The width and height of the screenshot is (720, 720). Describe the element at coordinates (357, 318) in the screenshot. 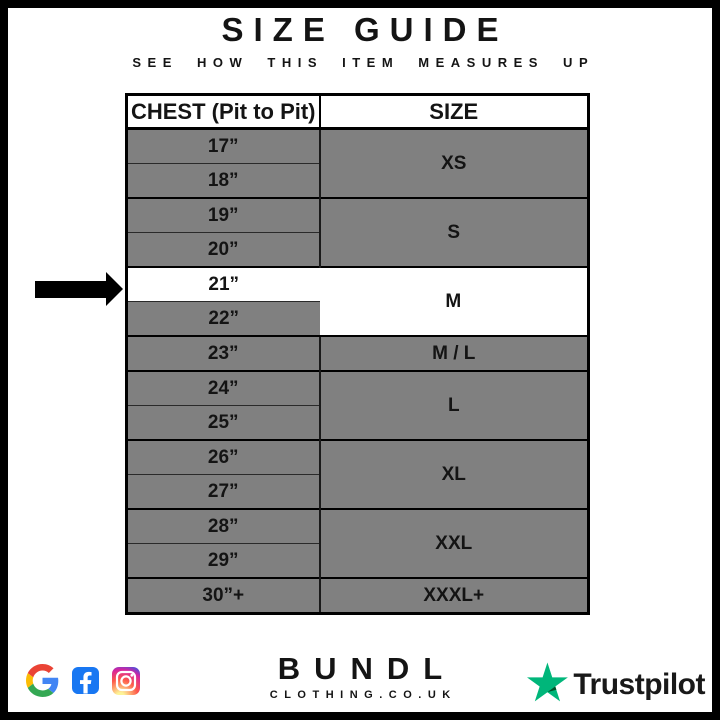

I see `size-table-row: 22”` at that location.